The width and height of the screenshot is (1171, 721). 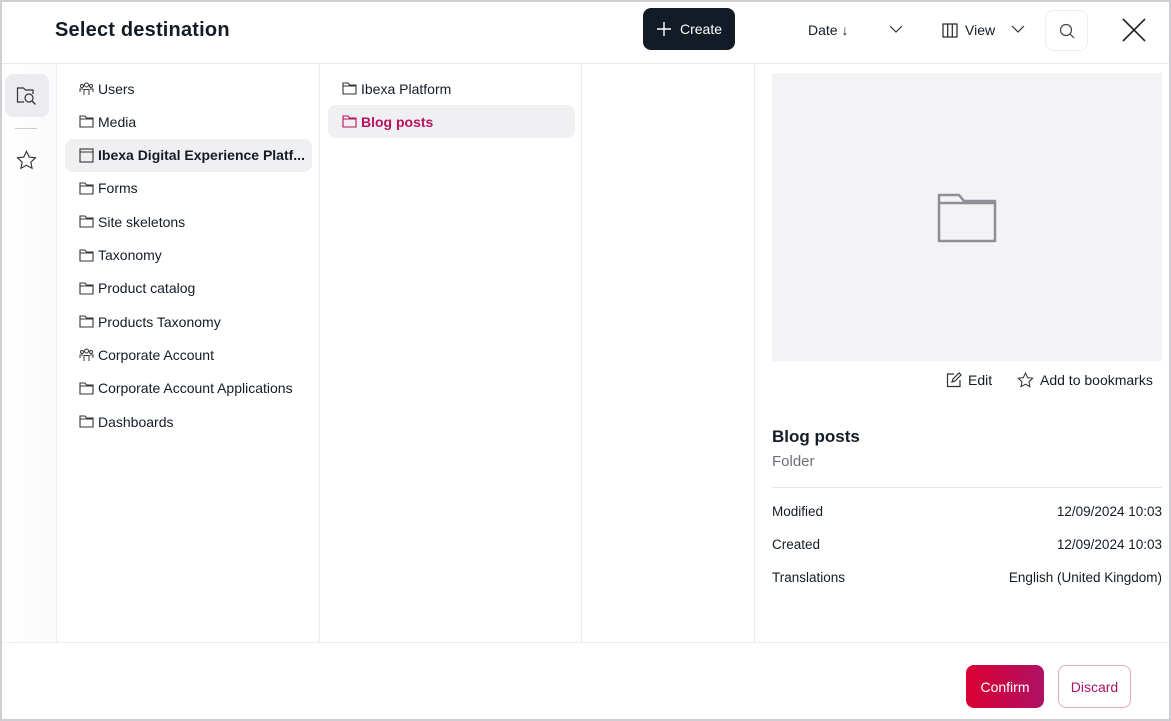 I want to click on bookmark-label: Add to bookmarks, so click(x=1096, y=380).